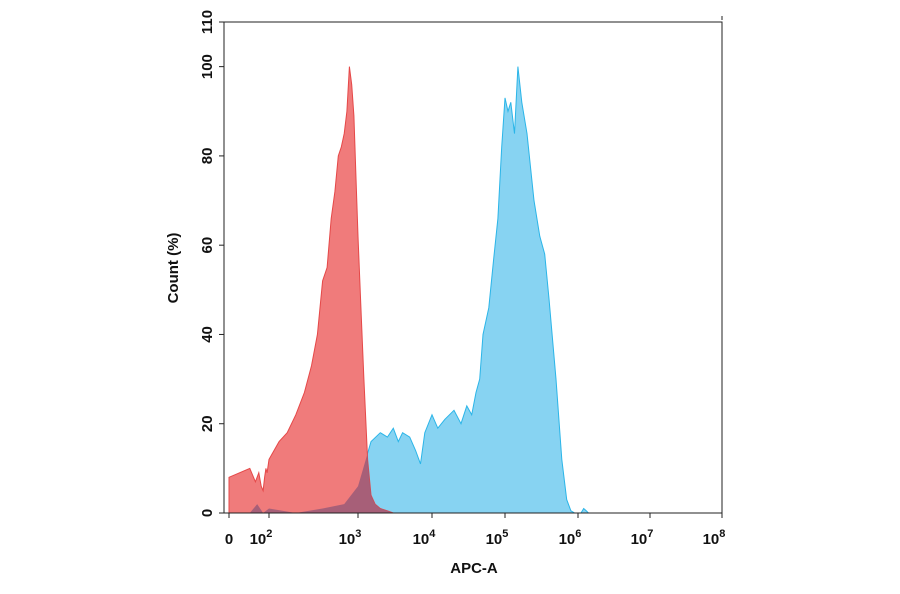 This screenshot has height=594, width=900. Describe the element at coordinates (642, 538) in the screenshot. I see `x-tick-label: 10⁷` at that location.